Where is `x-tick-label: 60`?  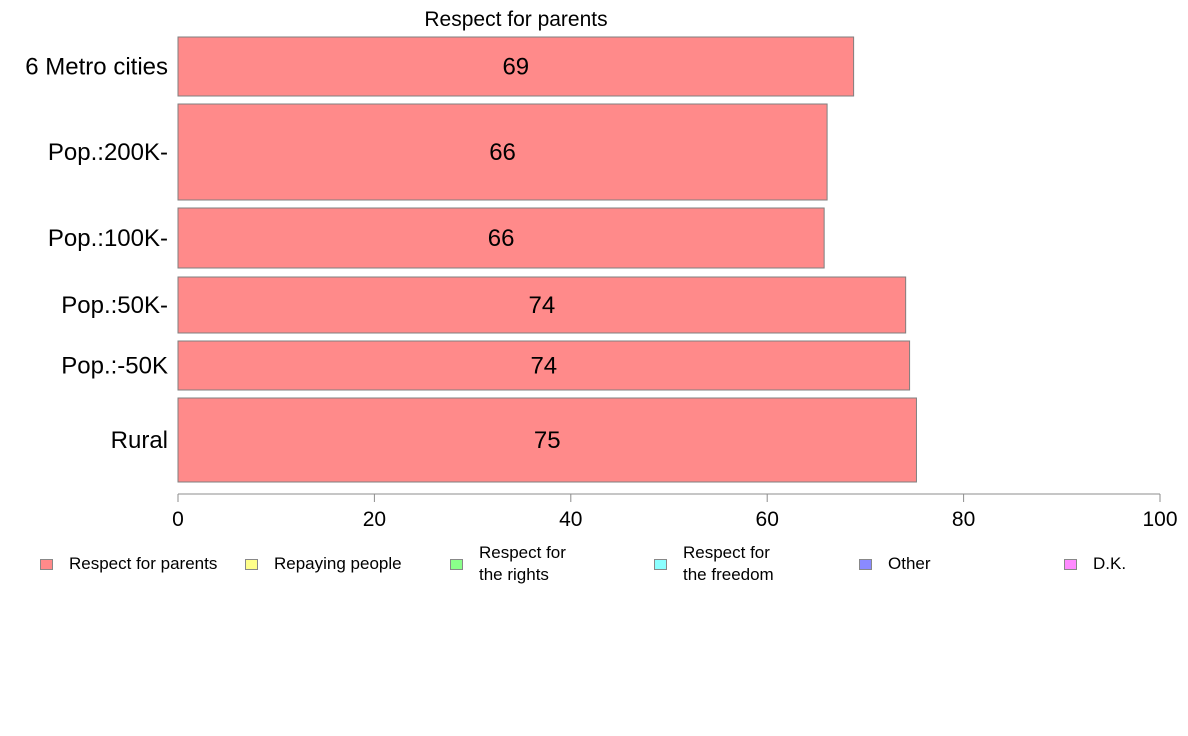
x-tick-label: 60 is located at coordinates (767, 519).